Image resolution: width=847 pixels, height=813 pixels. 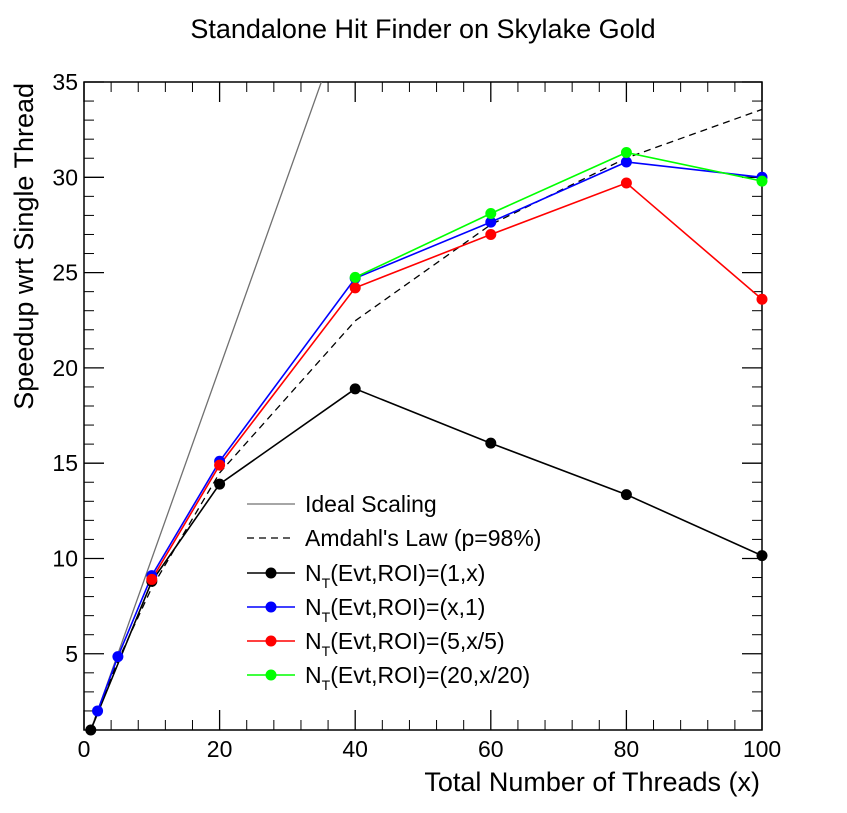 What do you see at coordinates (24, 246) in the screenshot?
I see `y-axis-label: Speedup wrt Single Thread` at bounding box center [24, 246].